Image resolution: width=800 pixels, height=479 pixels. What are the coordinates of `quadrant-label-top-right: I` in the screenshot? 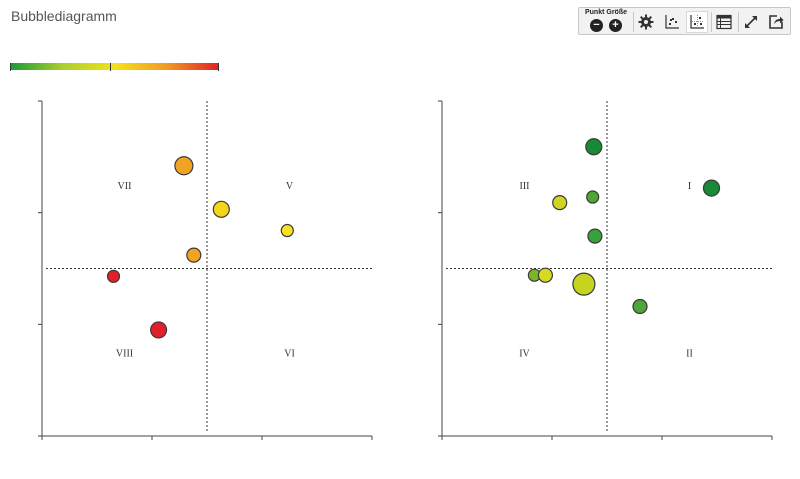 It's located at (689, 186).